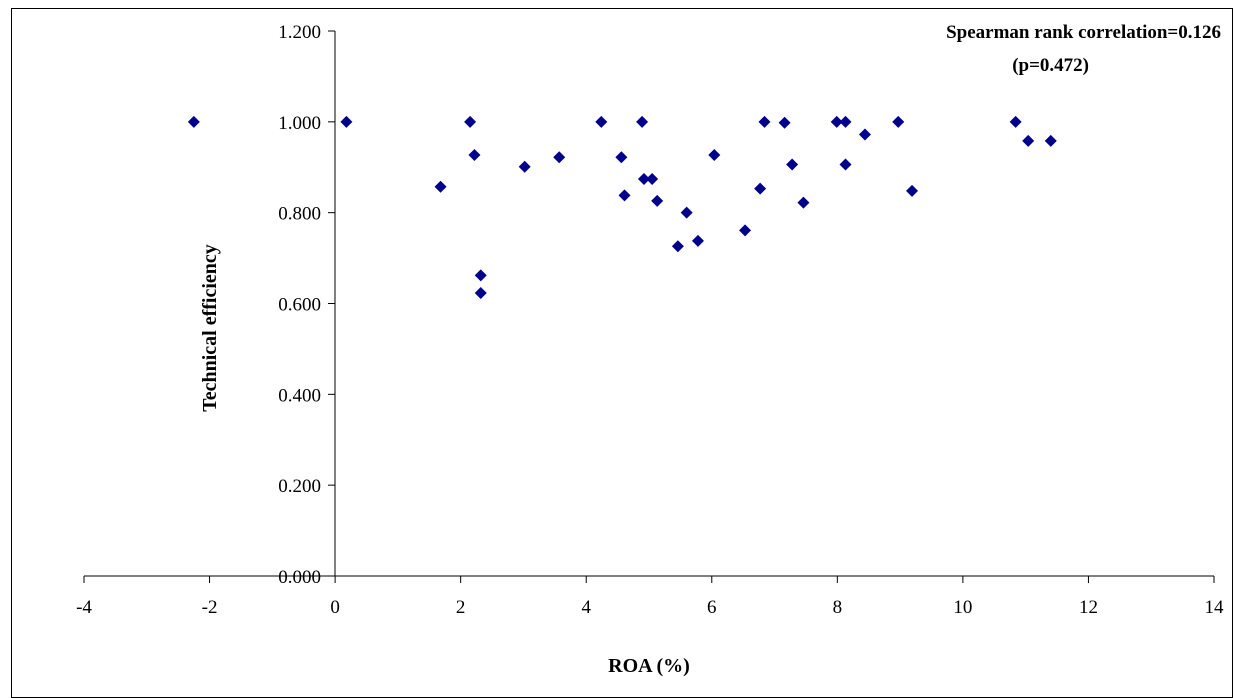  I want to click on y-tick-label: 0.200, so click(299, 486).